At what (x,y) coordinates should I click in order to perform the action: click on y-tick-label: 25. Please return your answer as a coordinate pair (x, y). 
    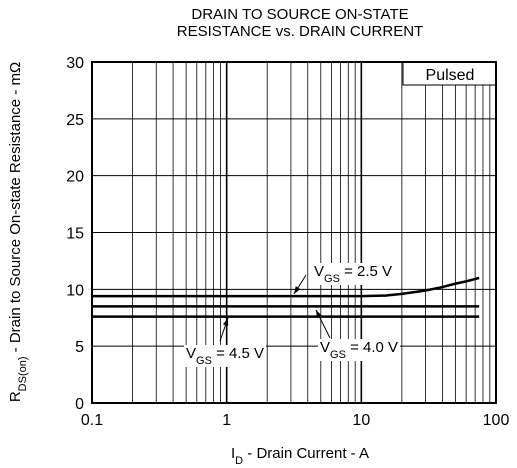
    Looking at the image, I should click on (75, 120).